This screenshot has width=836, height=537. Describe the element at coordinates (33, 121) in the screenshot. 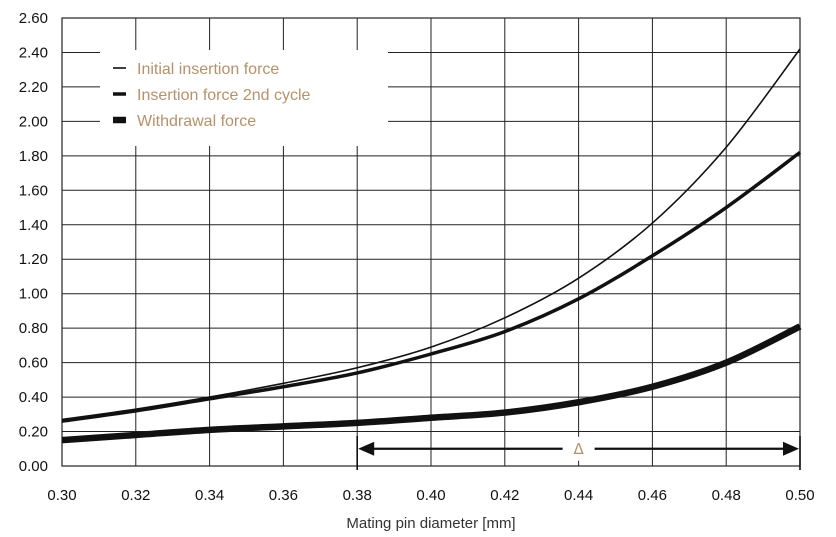

I see `y-tick-label: 2.00` at that location.